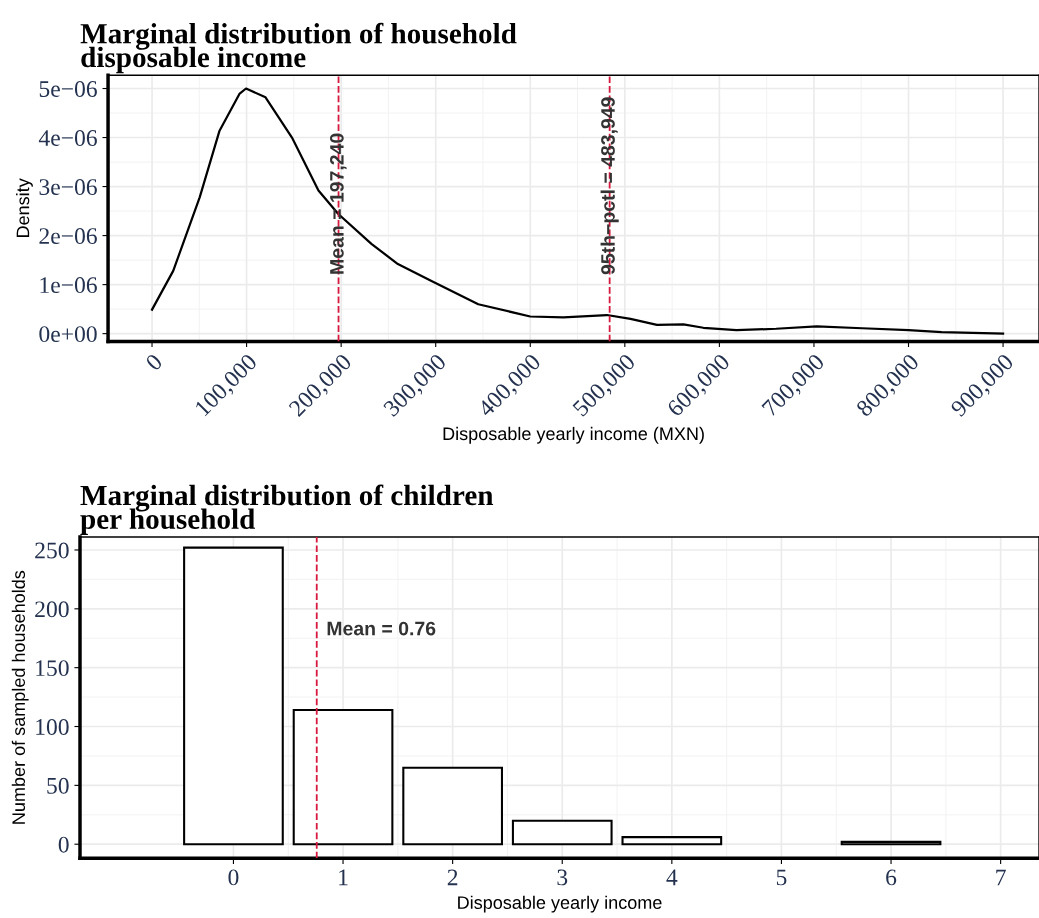 Image resolution: width=1039 pixels, height=918 pixels. Describe the element at coordinates (672, 877) in the screenshot. I see `x-tick-label: 4` at that location.